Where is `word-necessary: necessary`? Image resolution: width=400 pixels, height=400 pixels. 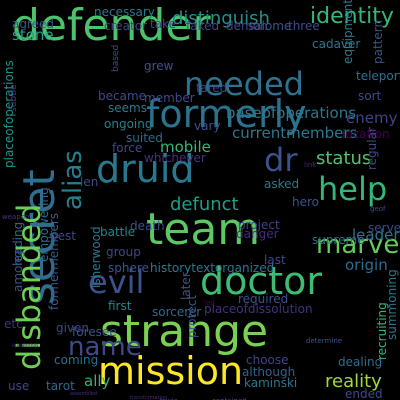 word-necessary: necessary is located at coordinates (124, 12).